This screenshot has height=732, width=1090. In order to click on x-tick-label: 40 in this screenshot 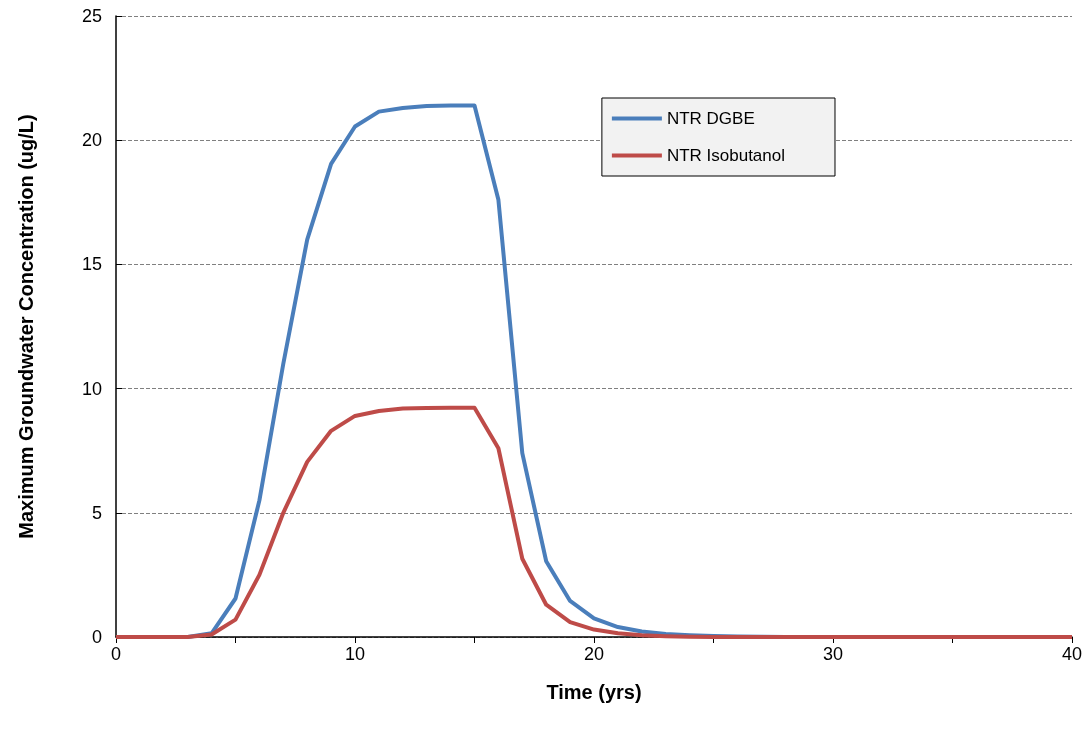, I will do `click(1072, 654)`.